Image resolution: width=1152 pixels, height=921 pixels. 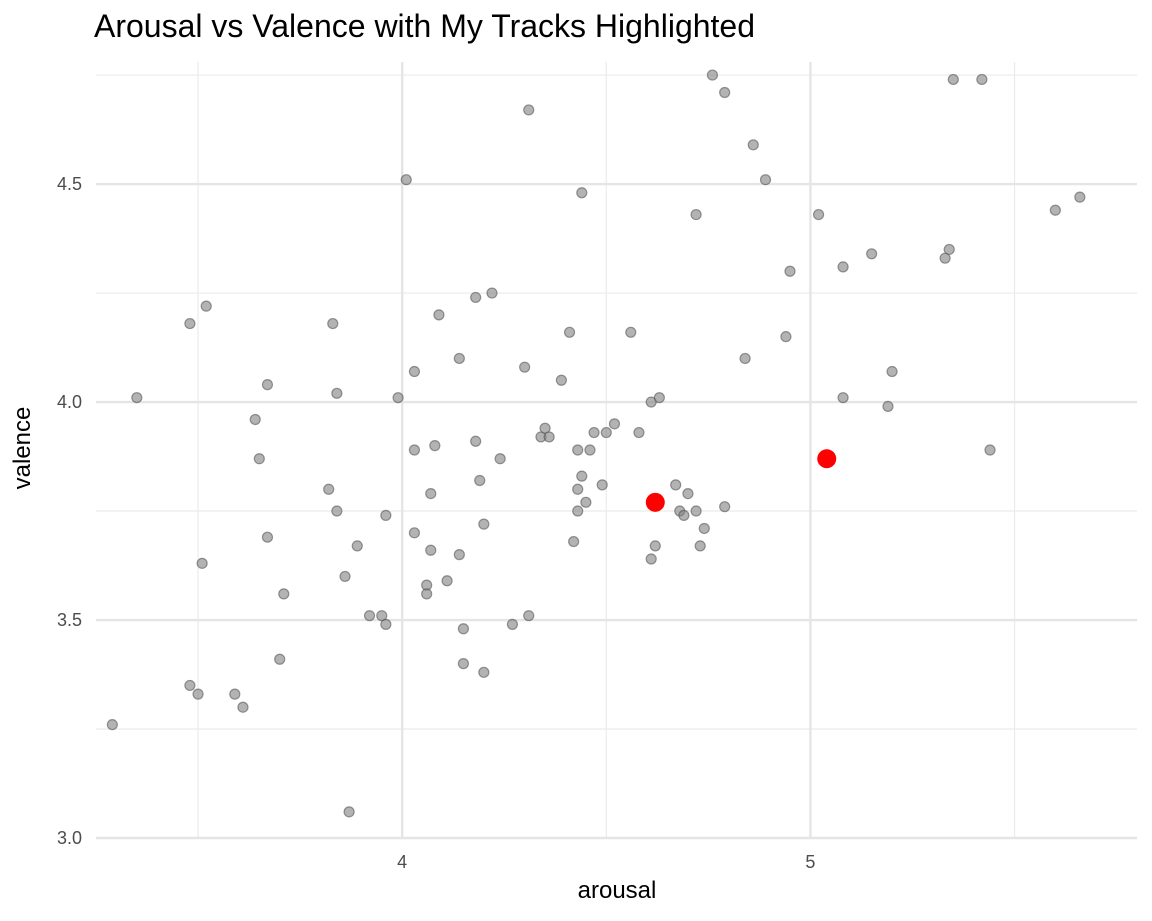 I want to click on y-axis-title: valence, so click(x=22, y=448).